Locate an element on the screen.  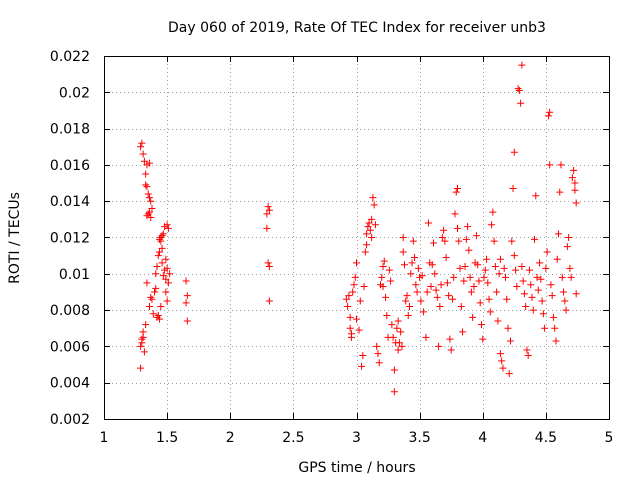
y-tick-label: 0.01 is located at coordinates (74, 275).